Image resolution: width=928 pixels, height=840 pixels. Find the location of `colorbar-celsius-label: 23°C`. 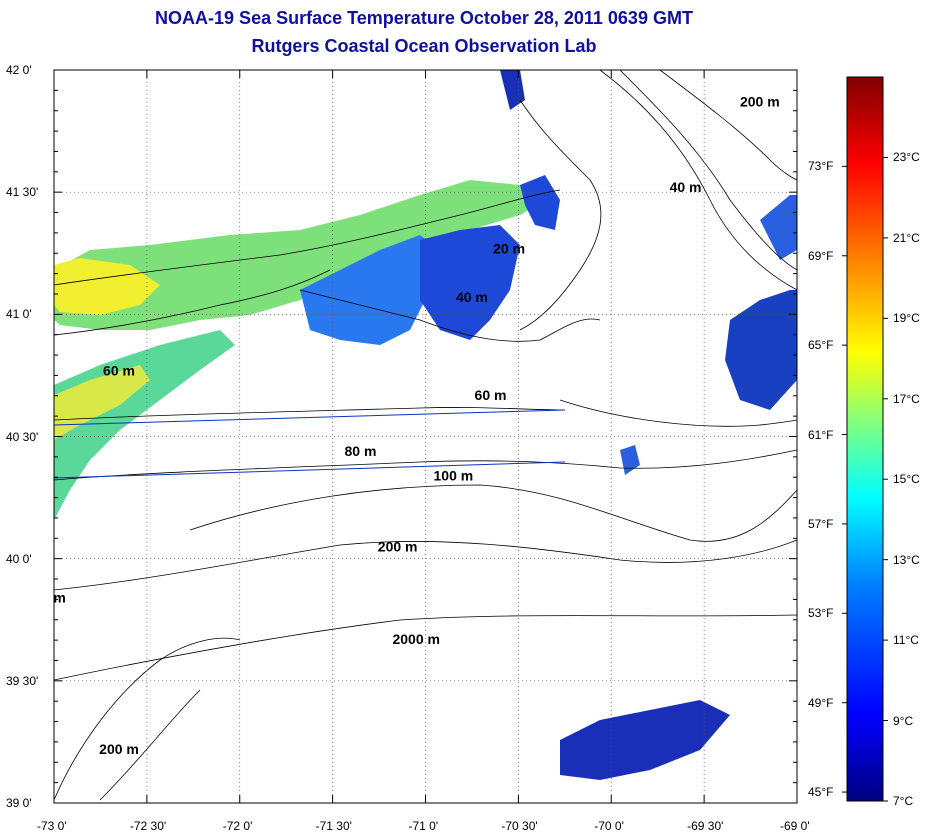

colorbar-celsius-label: 23°C is located at coordinates (906, 157).